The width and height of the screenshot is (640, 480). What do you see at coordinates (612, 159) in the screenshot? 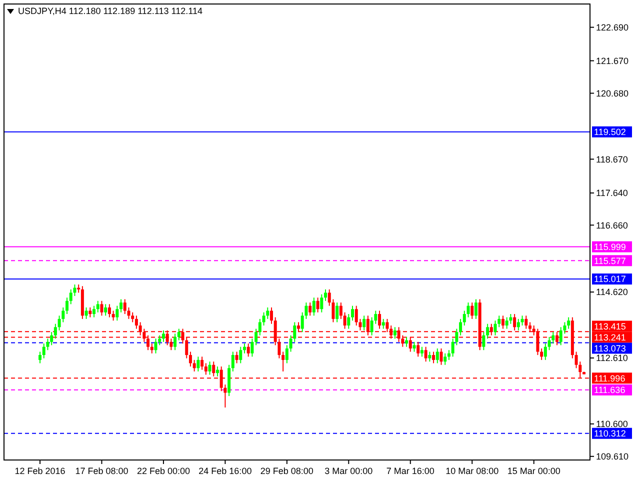
I see `y-tick-label: 118.670` at bounding box center [612, 159].